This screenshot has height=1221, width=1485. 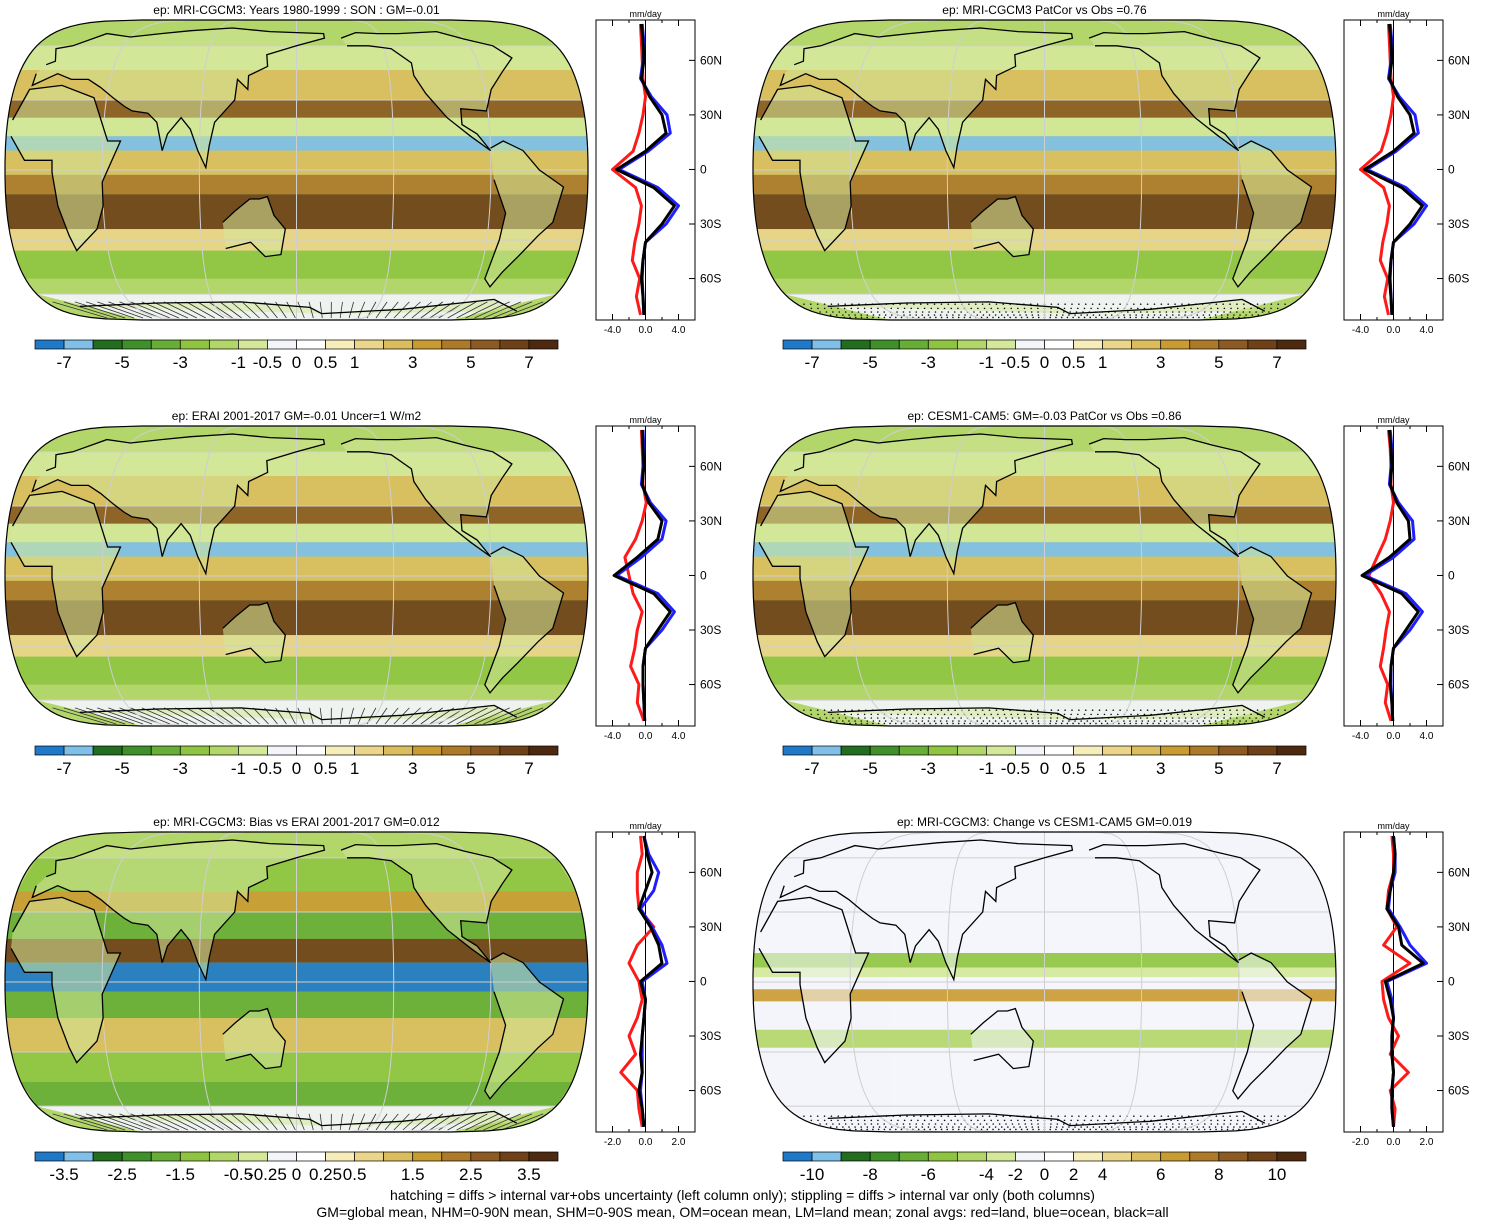 I want to click on australia-outline, so click(x=1002, y=1038).